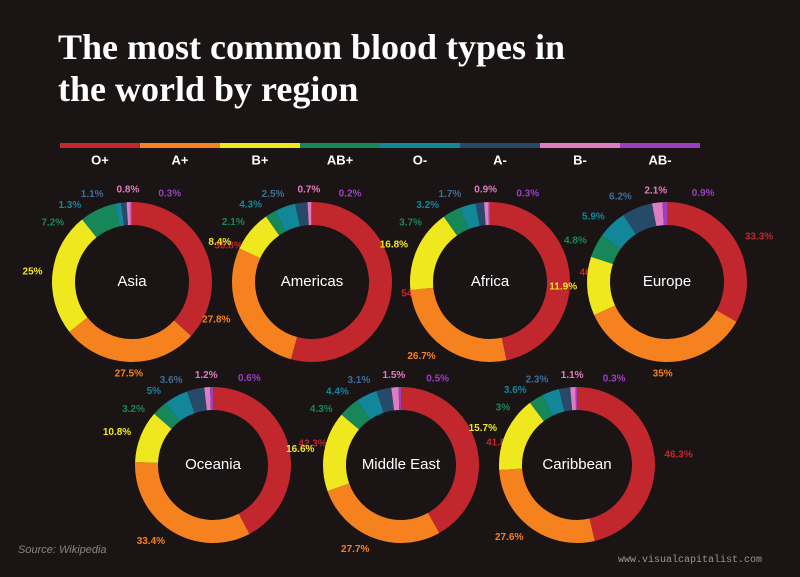  I want to click on value-label: 5.9%, so click(593, 217).